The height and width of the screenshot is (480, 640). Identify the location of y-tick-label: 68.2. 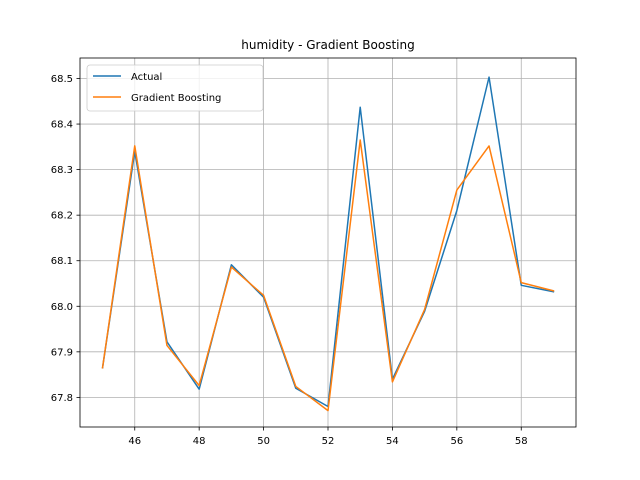
(62, 216).